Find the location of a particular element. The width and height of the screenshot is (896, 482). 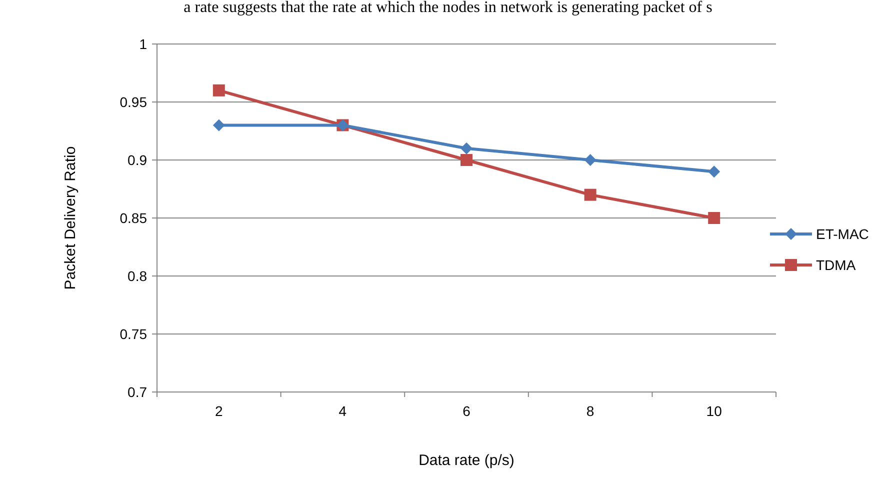

x-tick-label: 2 is located at coordinates (219, 411).